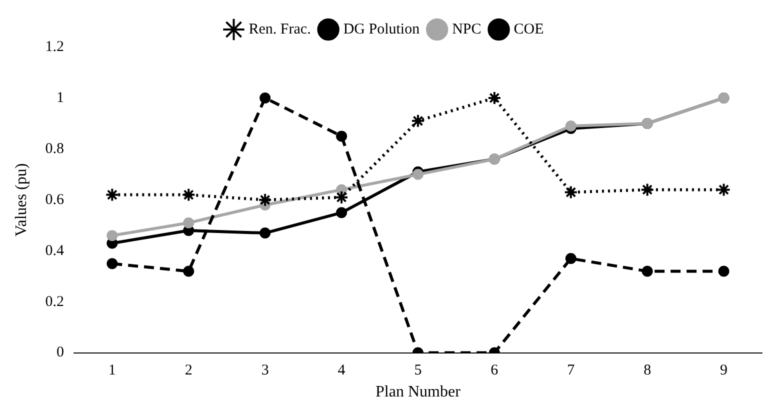 This screenshot has height=410, width=780. What do you see at coordinates (54, 200) in the screenshot?
I see `y-tick-label: 0.6` at bounding box center [54, 200].